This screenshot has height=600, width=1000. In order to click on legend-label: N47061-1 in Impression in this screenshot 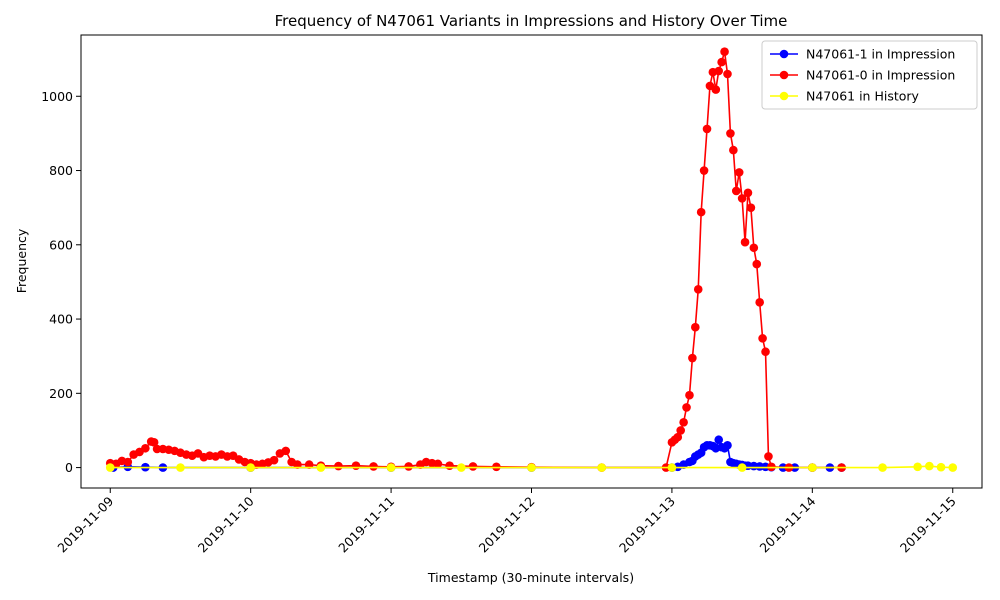, I will do `click(880, 54)`.